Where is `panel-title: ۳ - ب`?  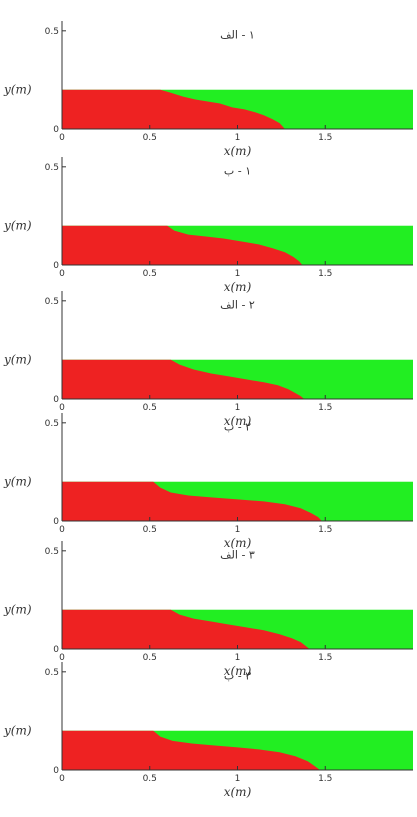
panel-title: ۳ - ب is located at coordinates (237, 676).